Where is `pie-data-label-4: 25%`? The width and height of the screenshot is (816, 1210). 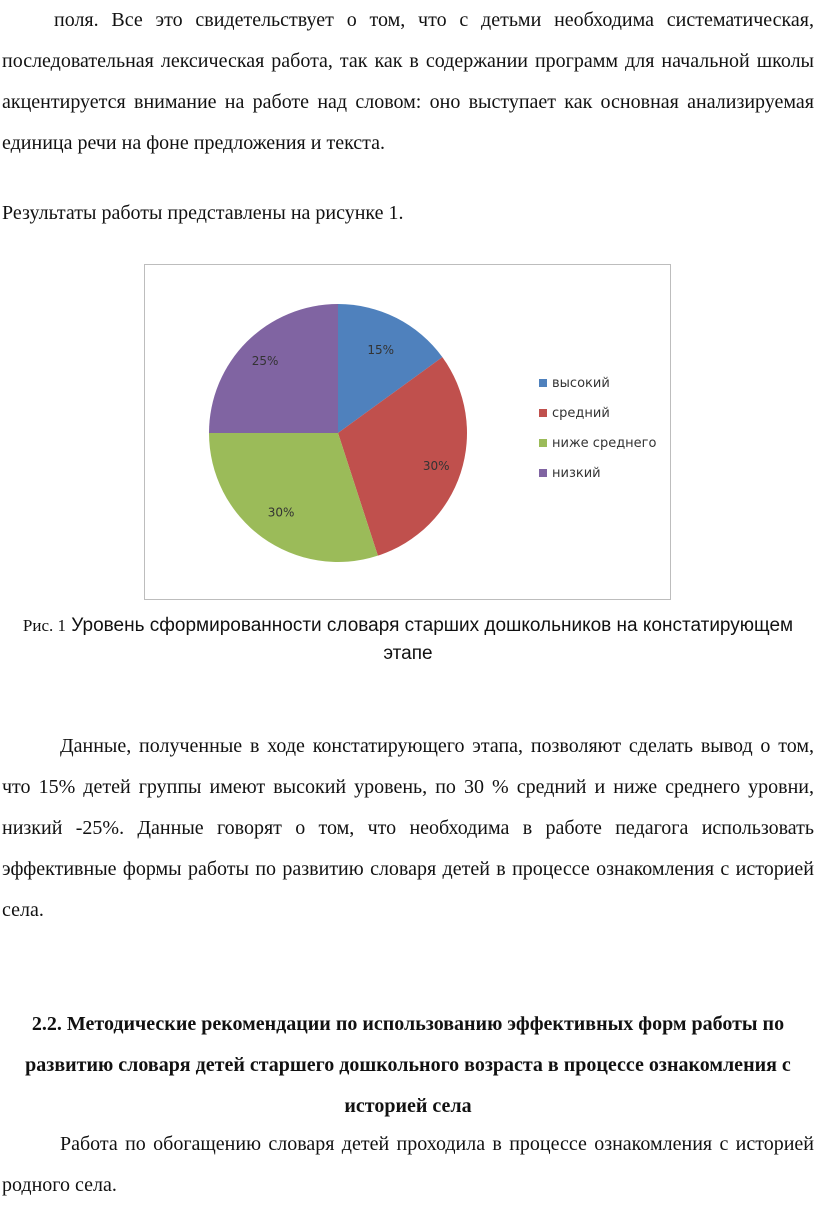
pie-data-label-4: 25% is located at coordinates (265, 361).